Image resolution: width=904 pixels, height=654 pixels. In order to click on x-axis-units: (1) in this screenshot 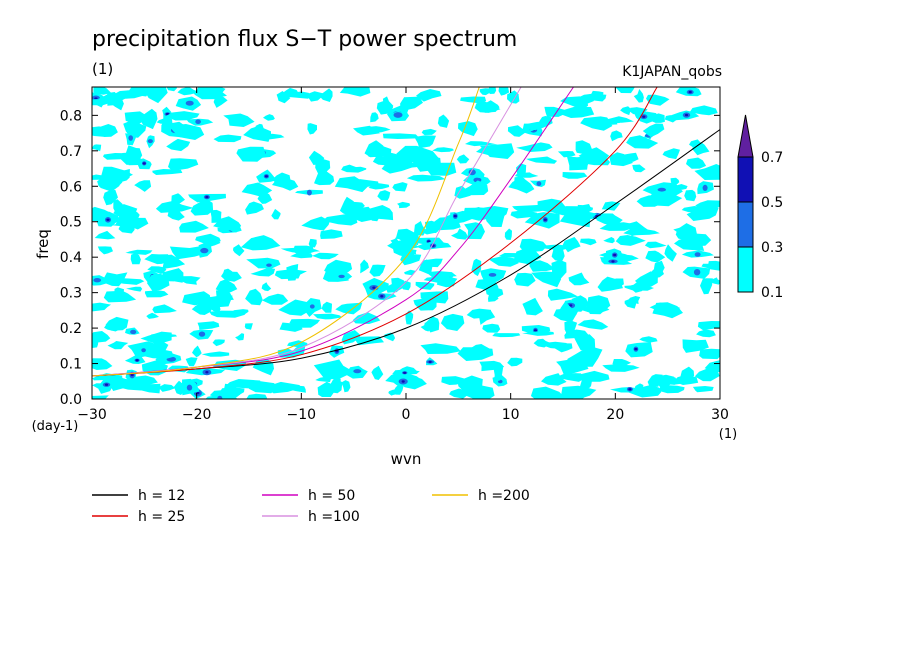, I will do `click(728, 434)`.